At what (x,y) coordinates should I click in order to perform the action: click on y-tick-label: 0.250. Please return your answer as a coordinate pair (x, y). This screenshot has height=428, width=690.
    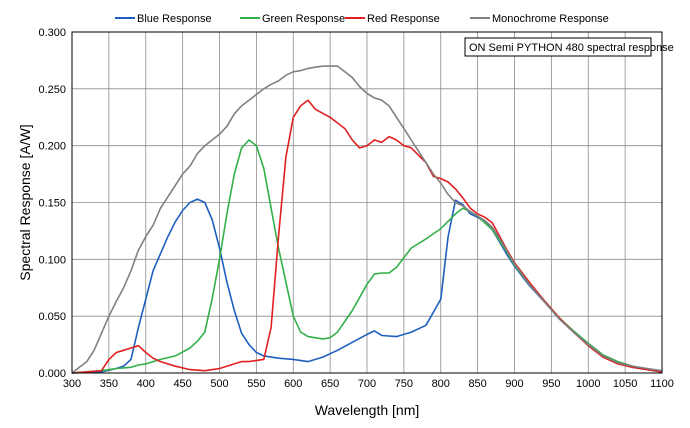
    Looking at the image, I should click on (52, 90).